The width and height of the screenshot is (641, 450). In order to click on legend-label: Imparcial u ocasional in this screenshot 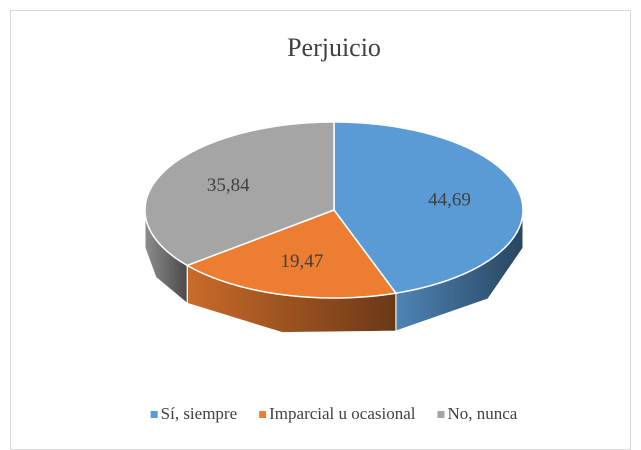, I will do `click(342, 413)`.